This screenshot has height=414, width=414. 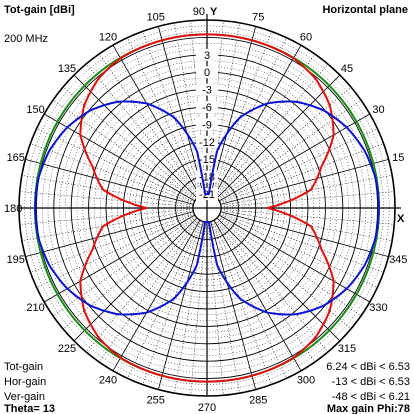 What do you see at coordinates (24, 397) in the screenshot?
I see `legend-label-ver: Ver-gain` at bounding box center [24, 397].